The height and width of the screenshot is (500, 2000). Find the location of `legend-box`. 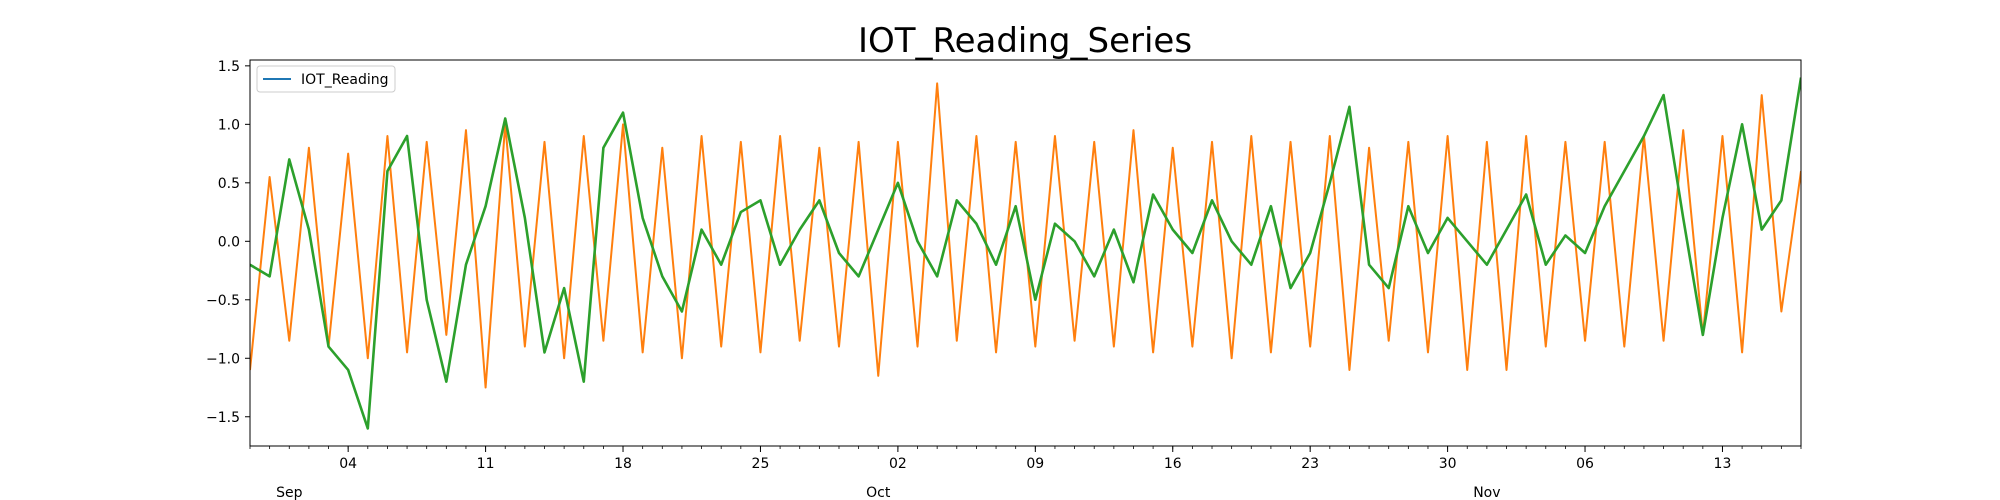

legend-box is located at coordinates (326, 79).